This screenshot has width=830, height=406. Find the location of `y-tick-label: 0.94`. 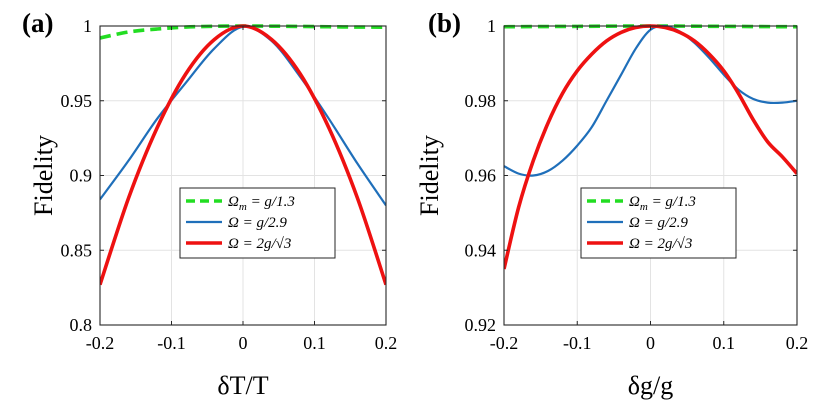

y-tick-label: 0.94 is located at coordinates (481, 250).